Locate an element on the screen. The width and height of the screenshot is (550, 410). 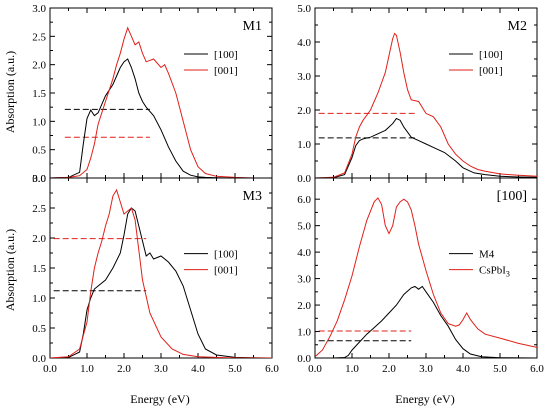
panel-title: [100] is located at coordinates (512, 196).